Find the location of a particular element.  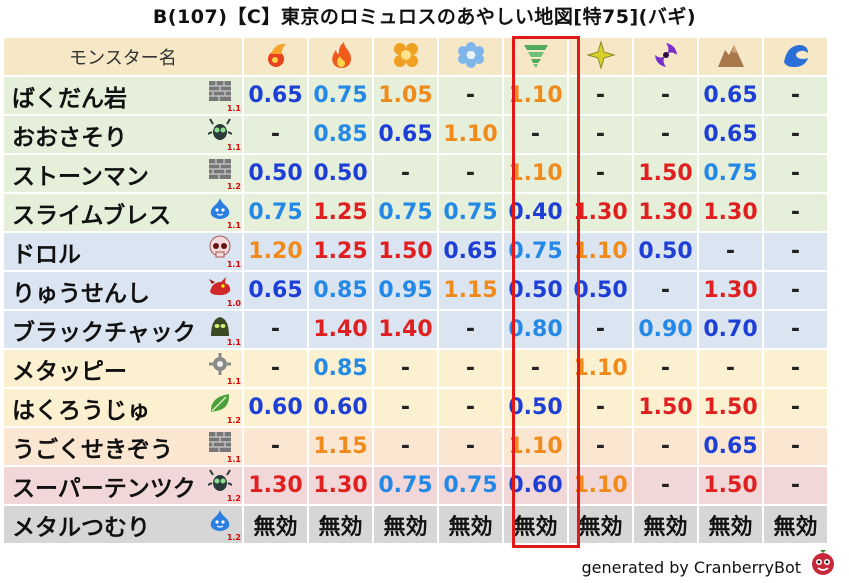

resistance-value: 1.20 is located at coordinates (275, 251).